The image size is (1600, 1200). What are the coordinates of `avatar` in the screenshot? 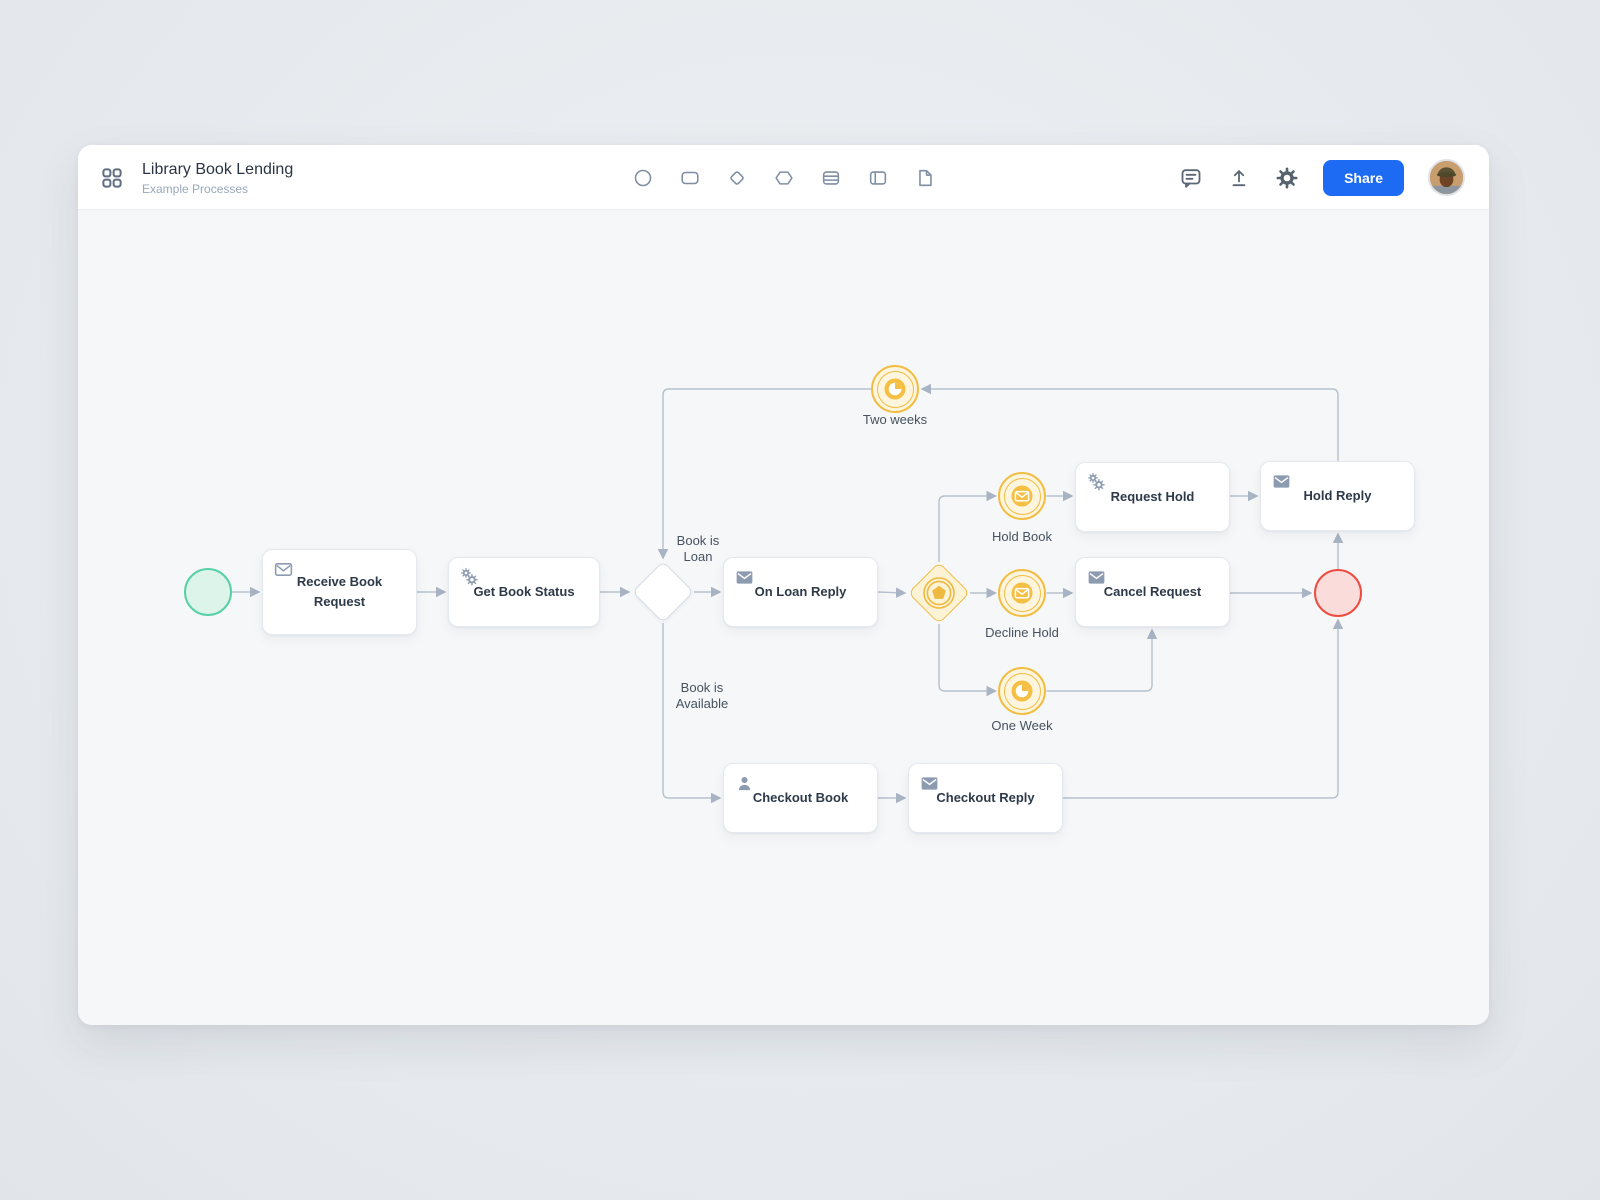 It's located at (1446, 177).